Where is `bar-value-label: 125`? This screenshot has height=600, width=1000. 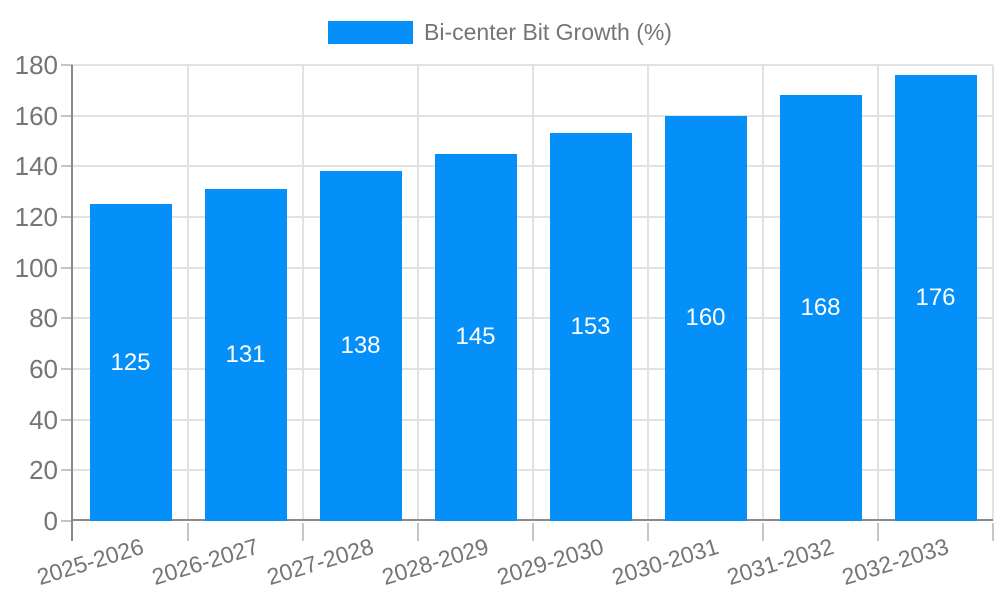
bar-value-label: 125 is located at coordinates (130, 362).